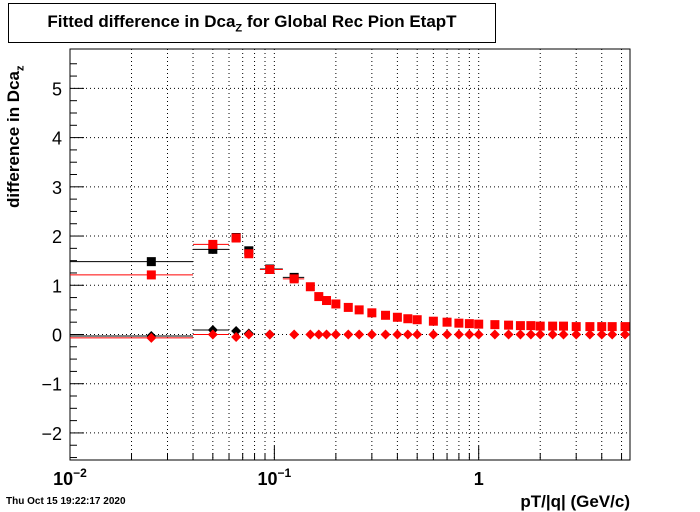 This screenshot has height=512, width=700. I want to click on y-tick-label: −1, so click(51, 385).